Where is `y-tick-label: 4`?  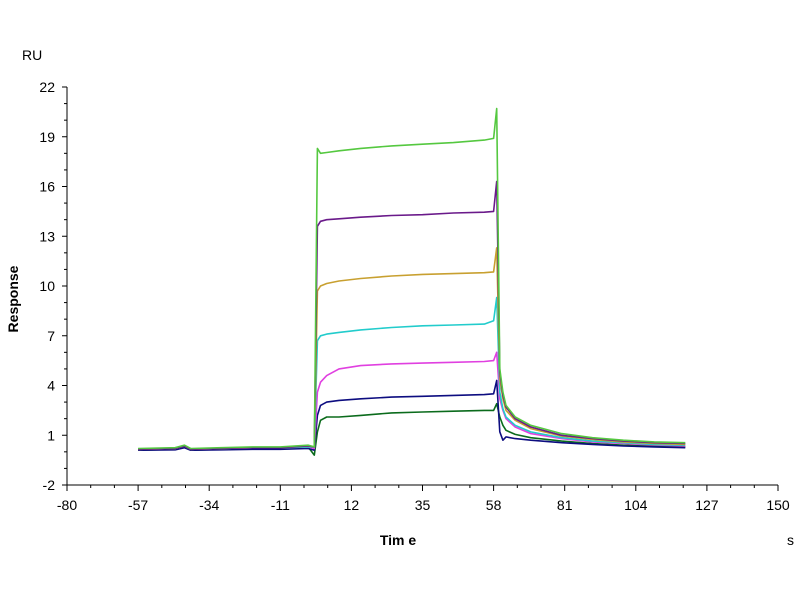 y-tick-label: 4 is located at coordinates (51, 386).